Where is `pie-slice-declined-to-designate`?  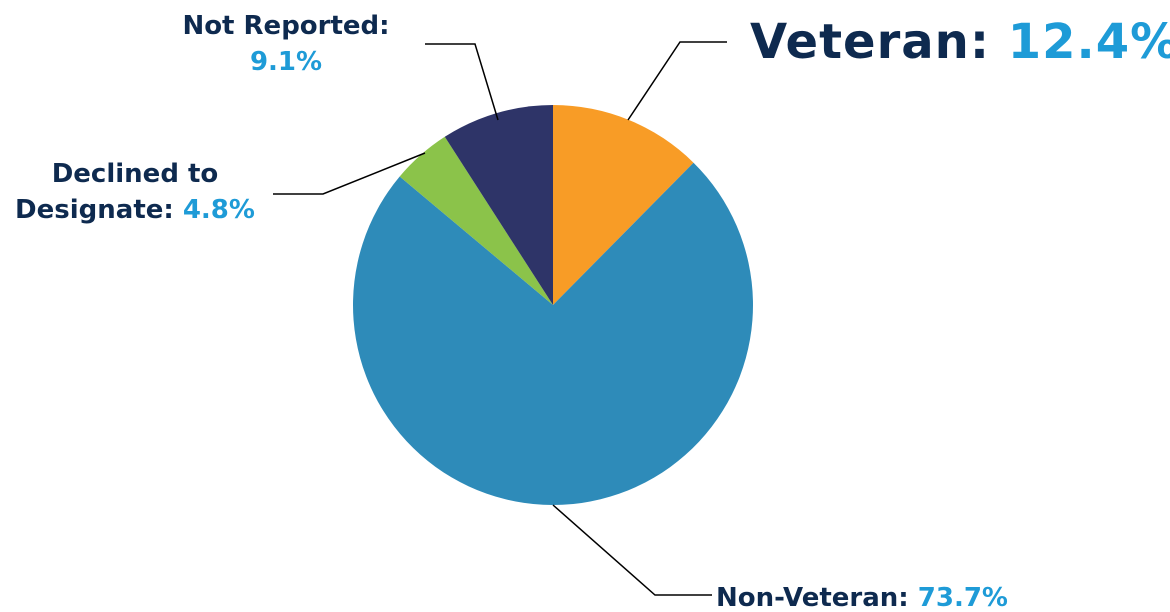 pie-slice-declined-to-designate is located at coordinates (476, 220).